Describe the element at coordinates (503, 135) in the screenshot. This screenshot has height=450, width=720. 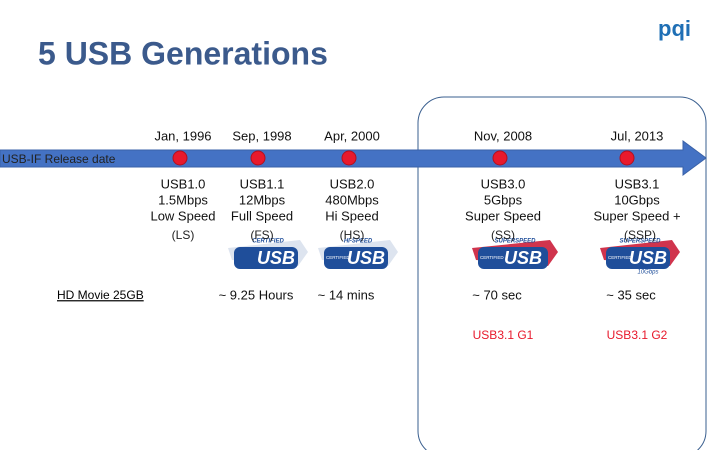
I see `release-date: Nov, 2008` at that location.